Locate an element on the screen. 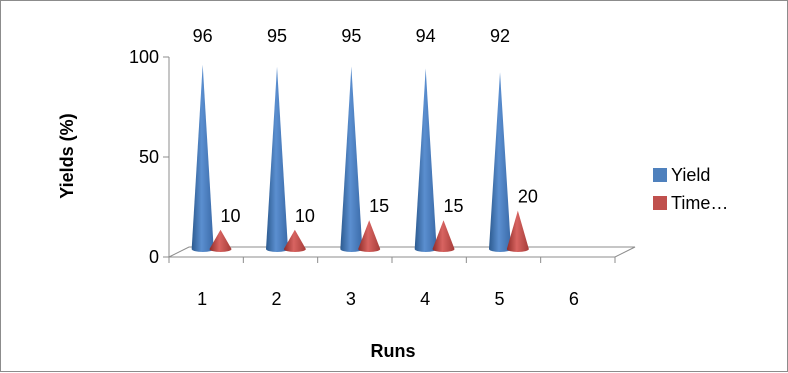 The image size is (788, 373). x-axis-title: Runs is located at coordinates (393, 351).